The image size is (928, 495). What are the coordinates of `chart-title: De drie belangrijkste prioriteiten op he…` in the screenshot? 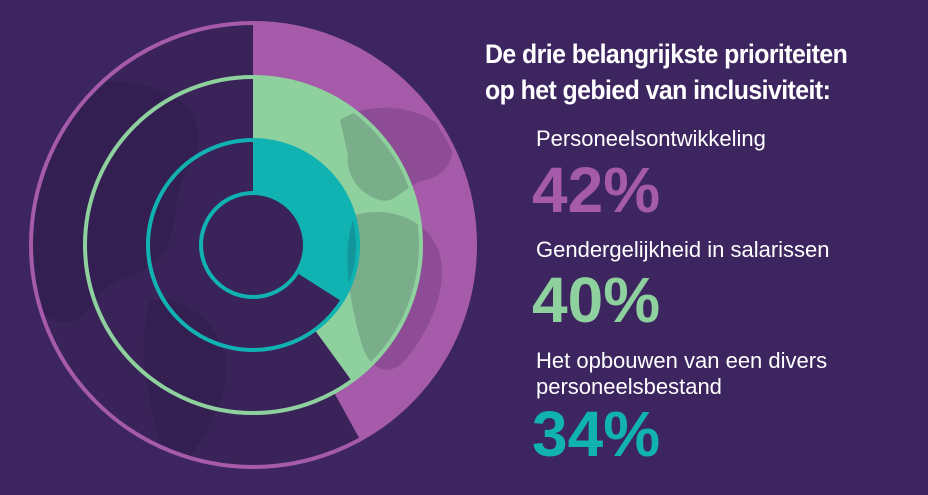 It's located at (666, 72).